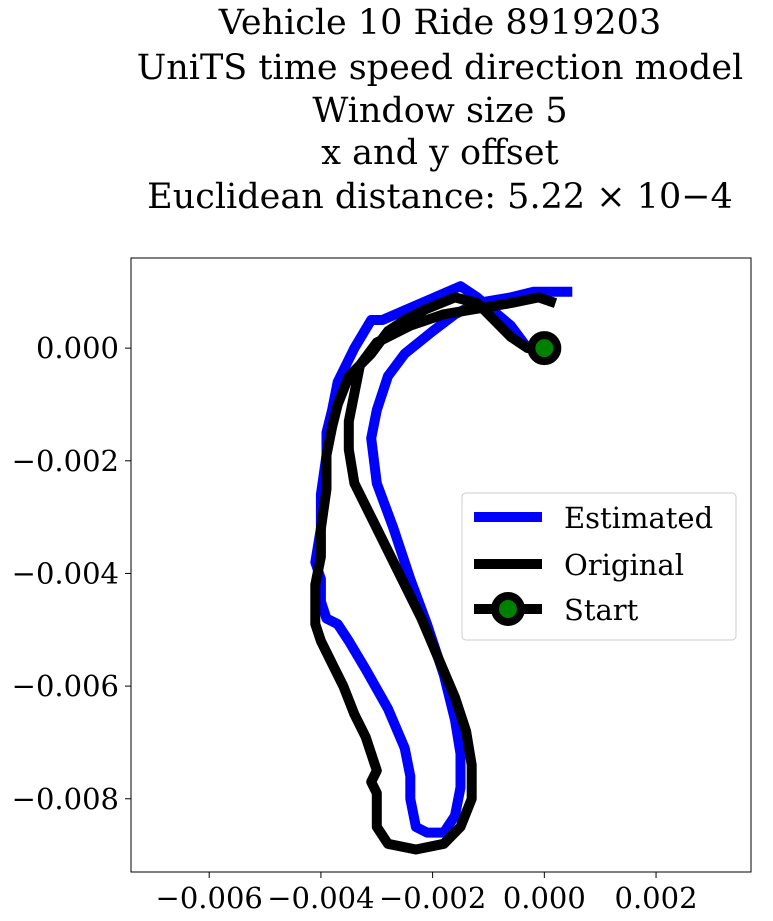 This screenshot has width=773, height=921. Describe the element at coordinates (544, 348) in the screenshot. I see `start-marker` at that location.